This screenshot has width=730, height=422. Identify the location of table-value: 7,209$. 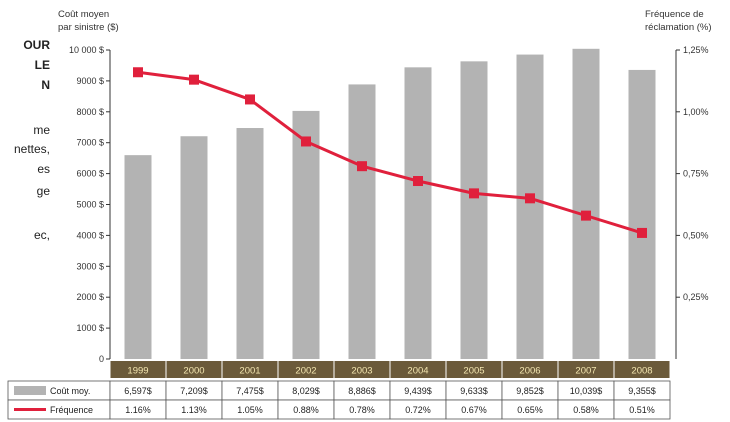
(194, 391).